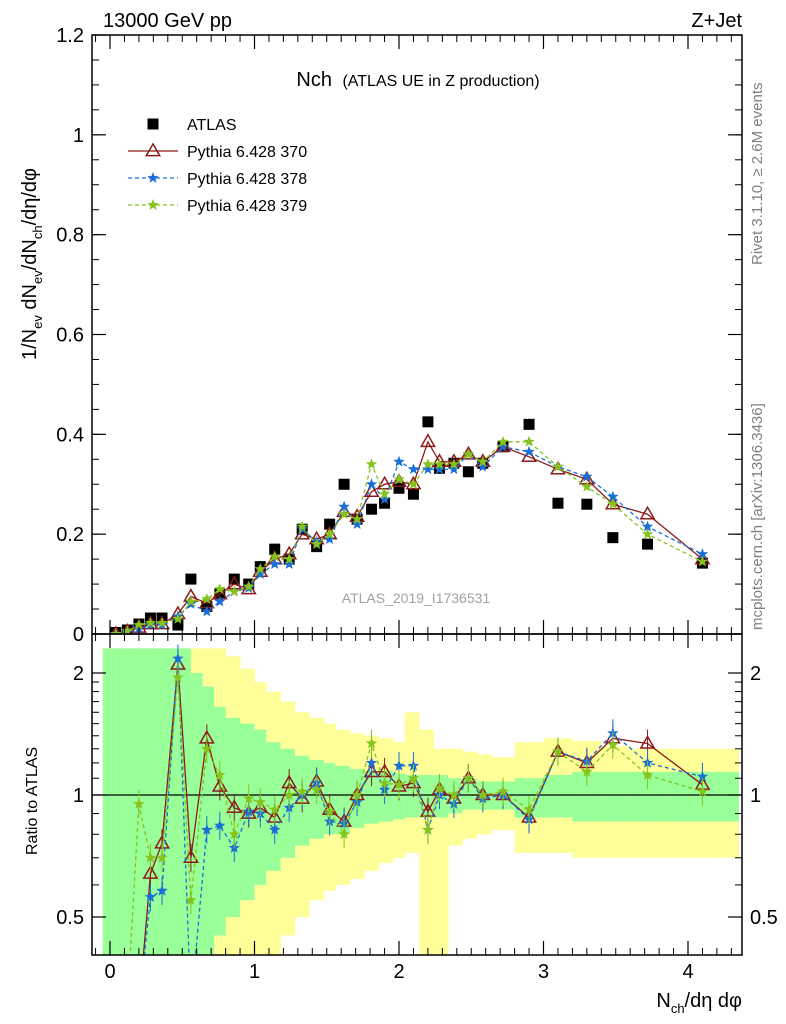  Describe the element at coordinates (78, 635) in the screenshot. I see `main-y-tick-label: 0` at that location.